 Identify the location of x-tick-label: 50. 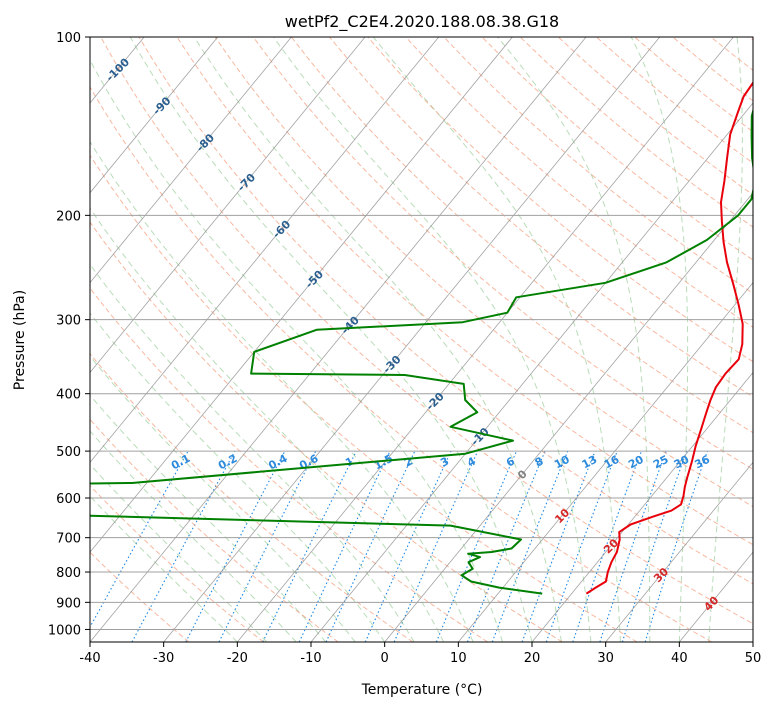
(753, 658).